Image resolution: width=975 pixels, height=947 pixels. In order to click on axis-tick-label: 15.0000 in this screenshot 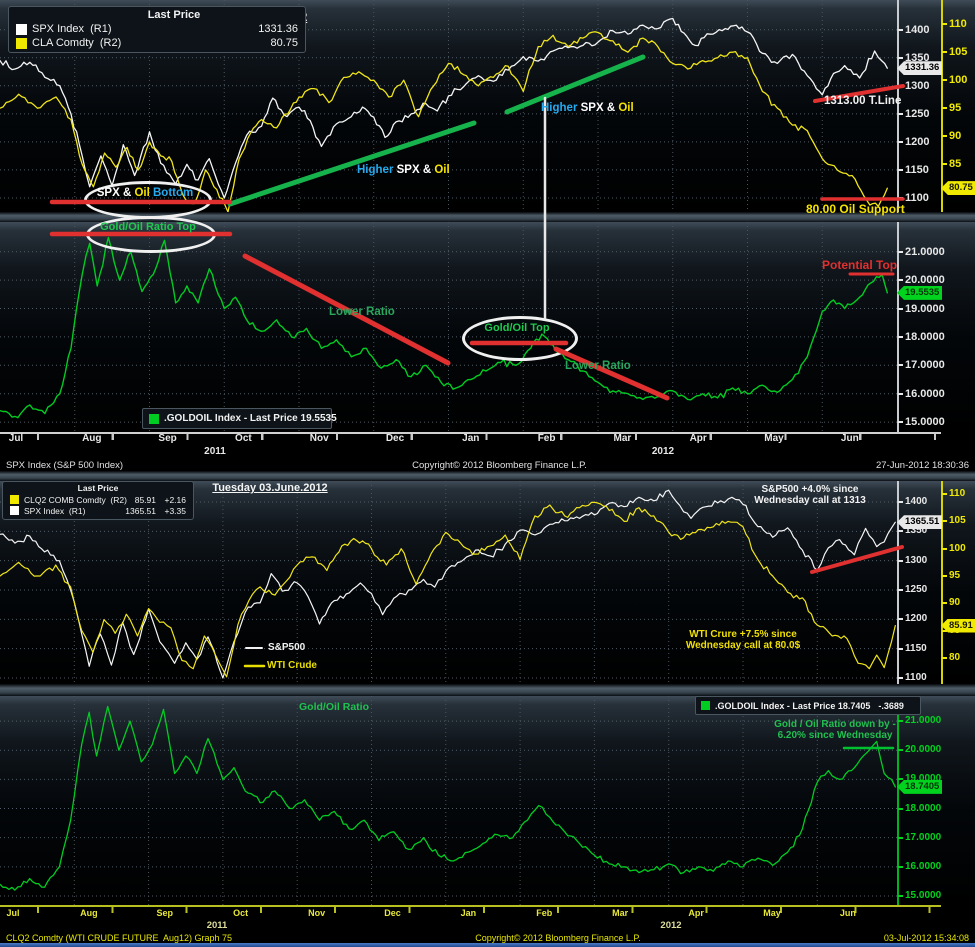, I will do `click(921, 422)`.